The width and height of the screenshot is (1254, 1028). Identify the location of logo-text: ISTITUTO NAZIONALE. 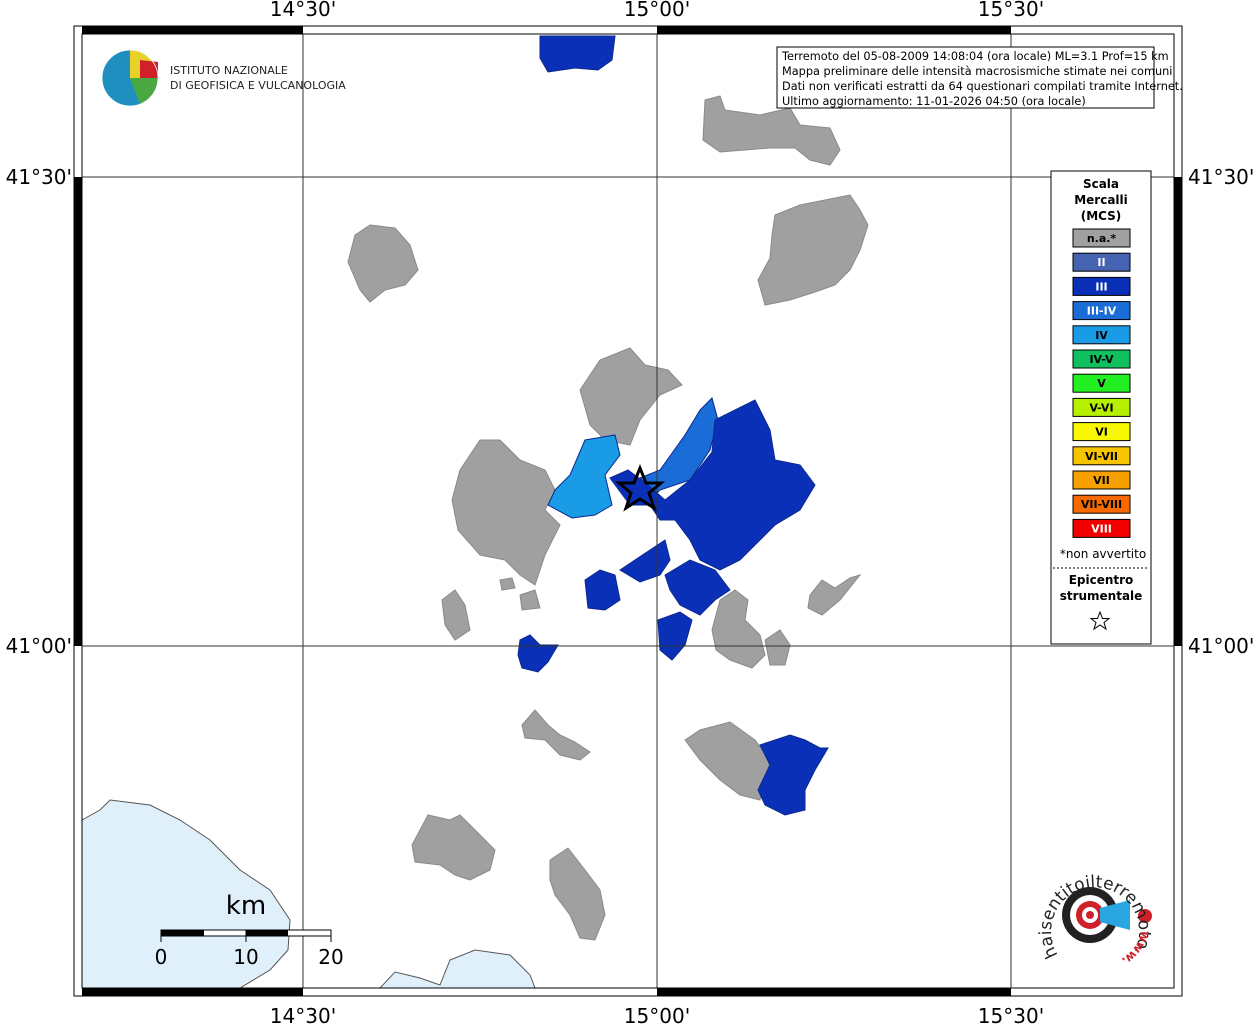
(229, 70).